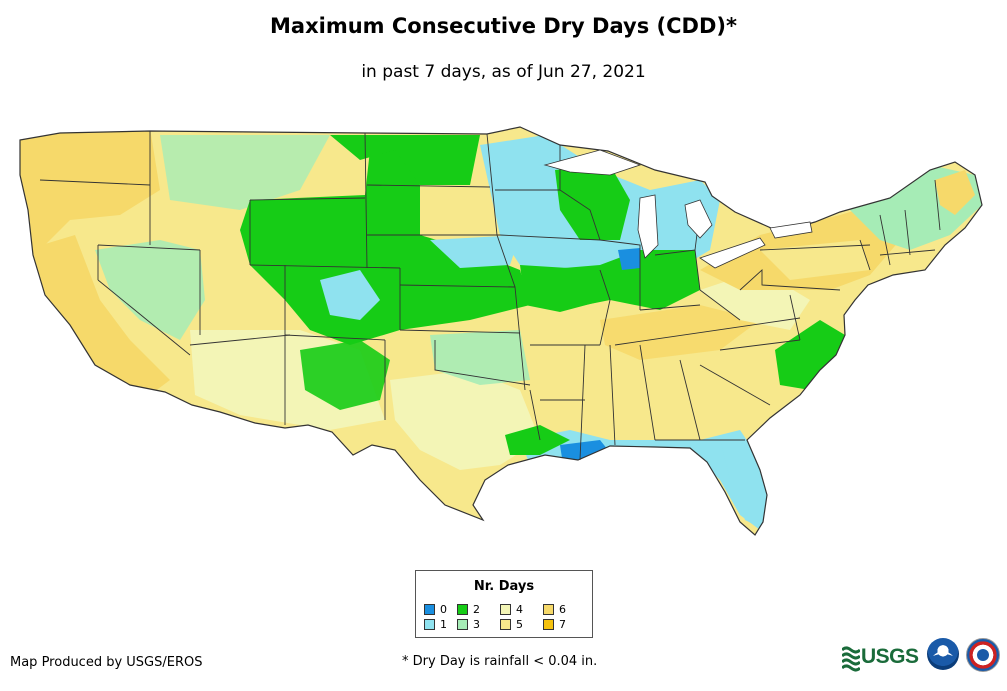 Image resolution: width=1007 pixels, height=691 pixels. I want to click on noaa-bird-icon, so click(943, 653).